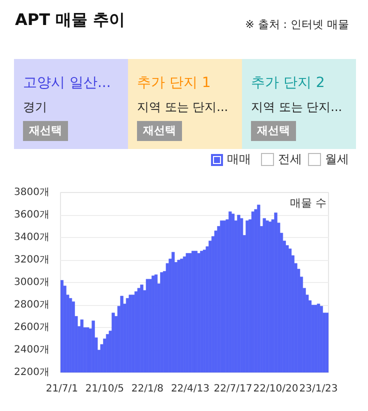 The height and width of the screenshot is (411, 368). What do you see at coordinates (275, 389) in the screenshot?
I see `x-tick-label: 22/10/20` at bounding box center [275, 389].